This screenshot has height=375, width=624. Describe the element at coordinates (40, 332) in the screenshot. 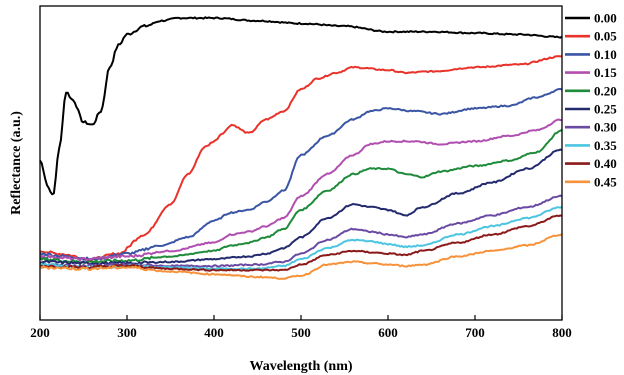

I see `x-tick-label: 200` at that location.